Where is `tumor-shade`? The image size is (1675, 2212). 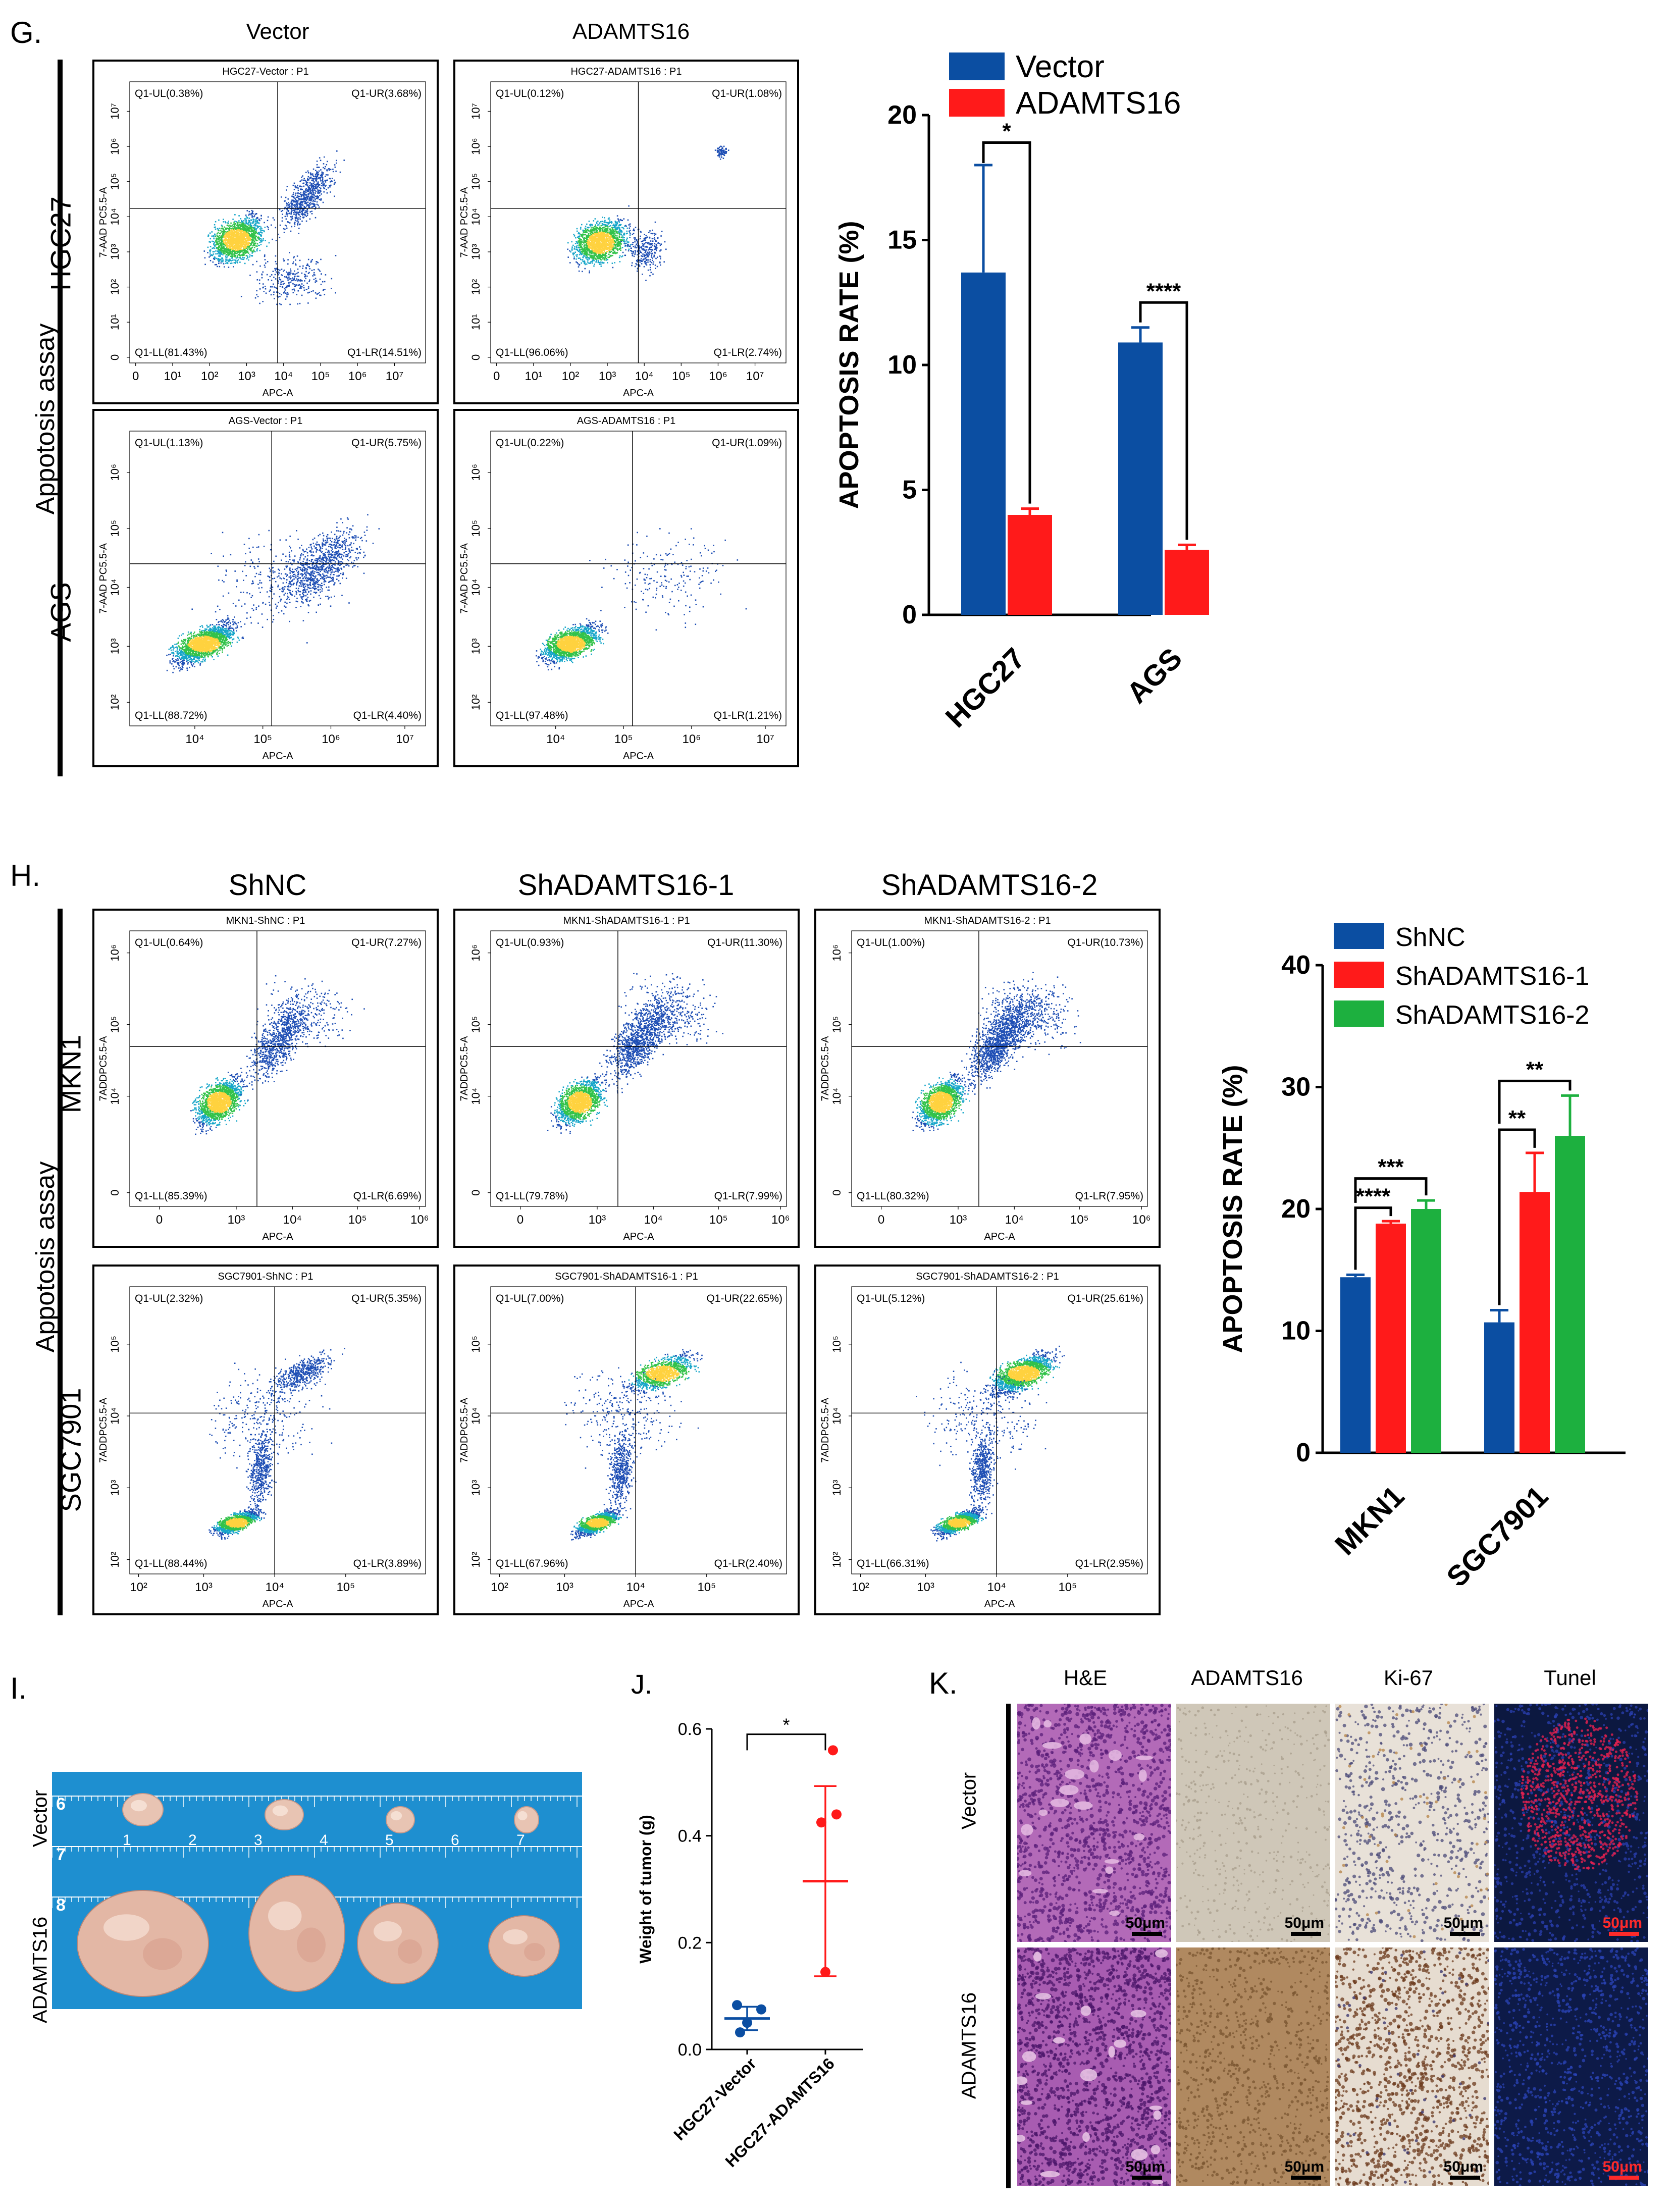 tumor-shade is located at coordinates (312, 1945).